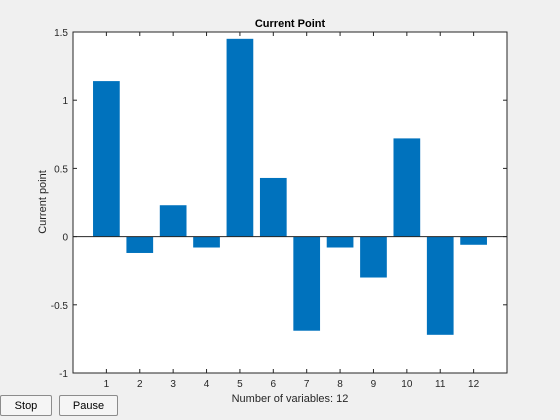 The width and height of the screenshot is (560, 420). I want to click on y-tick-label: 1, so click(65, 101).